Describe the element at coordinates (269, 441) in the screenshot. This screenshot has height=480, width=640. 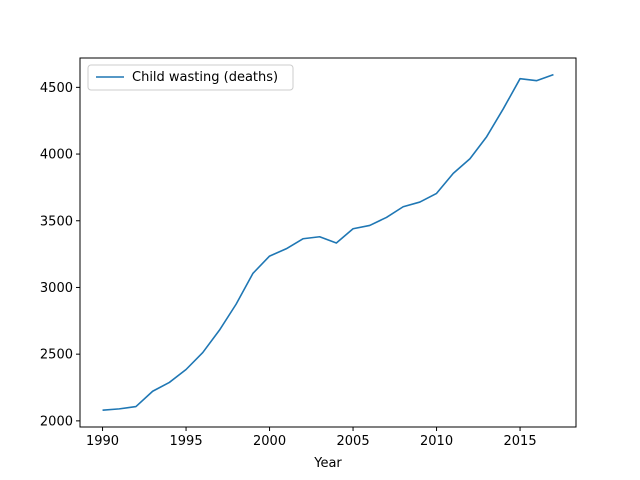
I see `x-tick-label: 2000` at that location.